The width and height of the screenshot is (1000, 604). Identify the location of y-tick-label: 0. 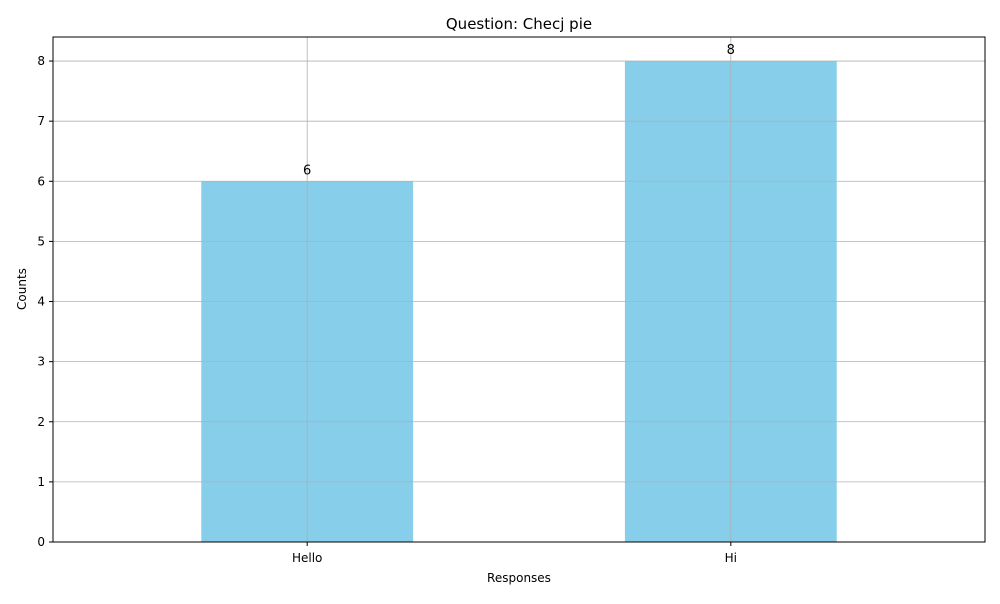
(41, 542).